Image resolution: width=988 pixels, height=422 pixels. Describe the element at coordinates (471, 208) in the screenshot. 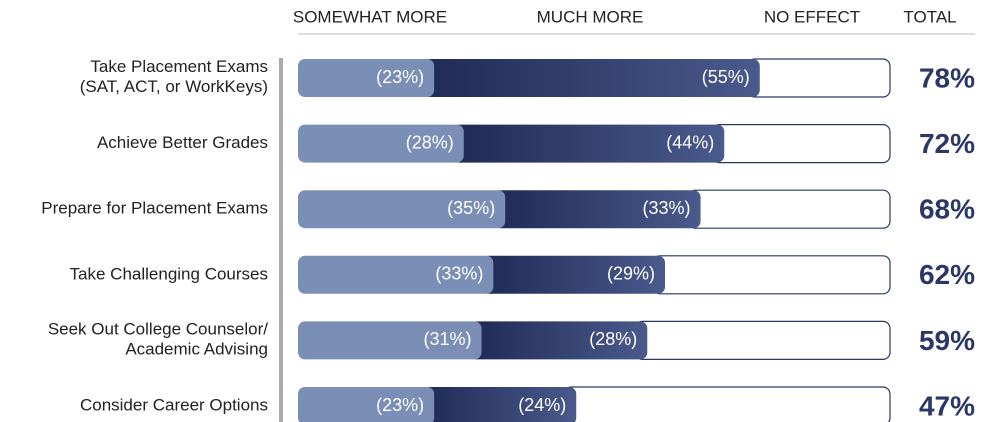

I see `value-label: (35%)` at that location.